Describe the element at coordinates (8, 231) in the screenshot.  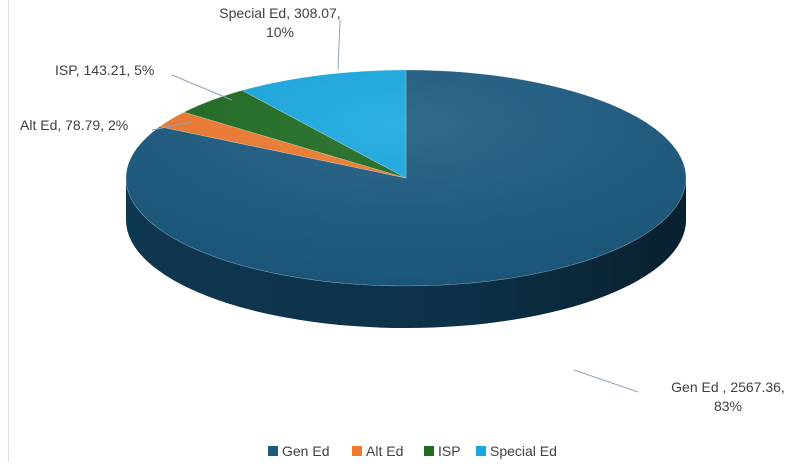
I see `frame-border` at that location.